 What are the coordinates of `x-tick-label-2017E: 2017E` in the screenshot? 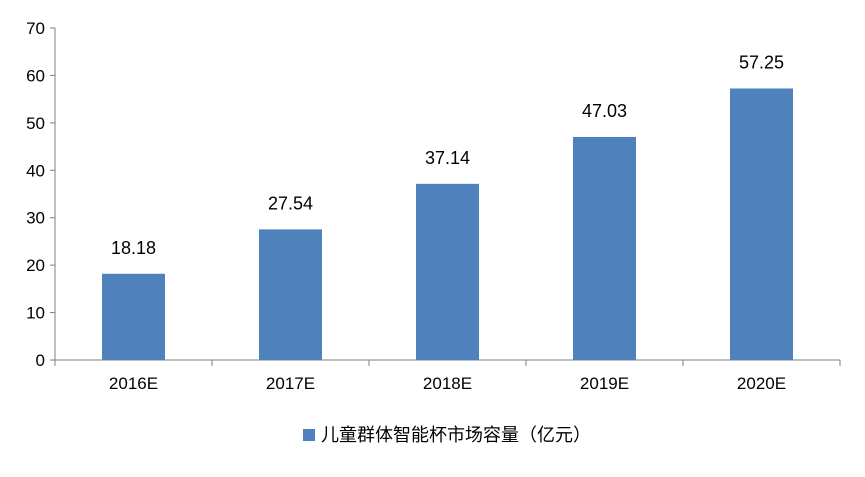 It's located at (290, 383).